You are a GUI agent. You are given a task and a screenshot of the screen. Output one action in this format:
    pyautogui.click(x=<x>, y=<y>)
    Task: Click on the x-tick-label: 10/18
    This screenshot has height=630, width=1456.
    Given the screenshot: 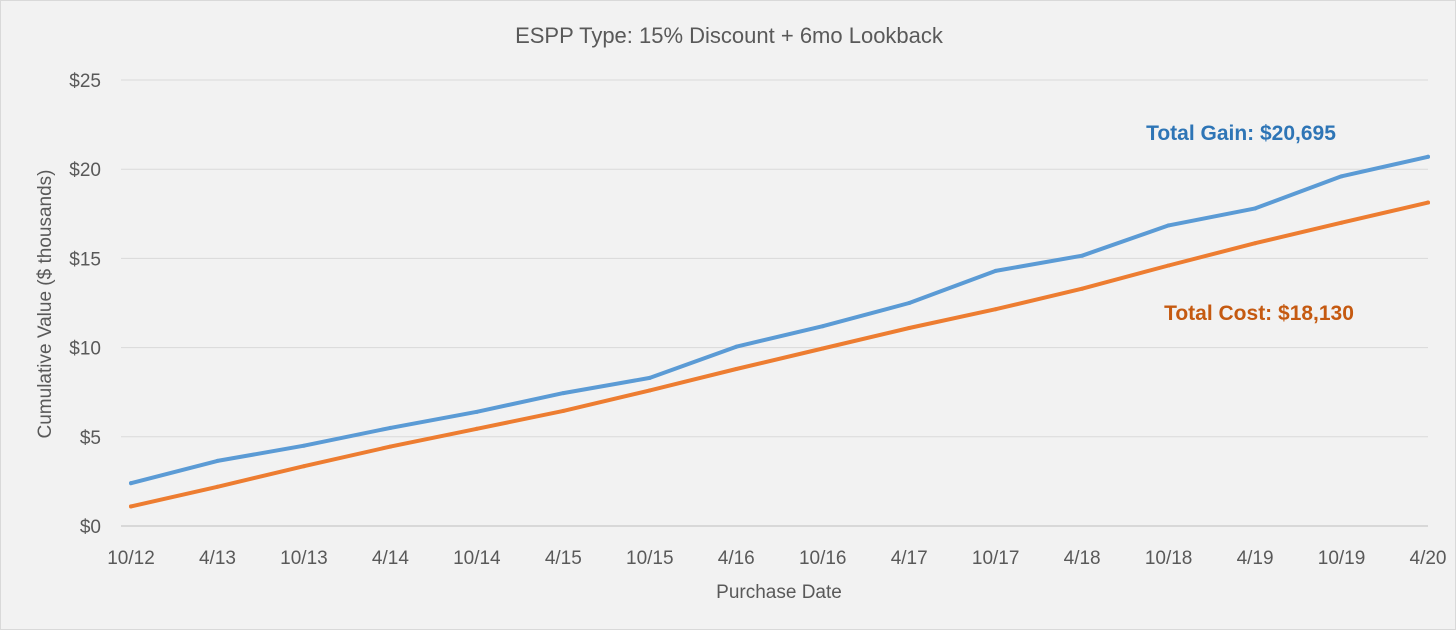 What is the action you would take?
    pyautogui.click(x=1169, y=558)
    